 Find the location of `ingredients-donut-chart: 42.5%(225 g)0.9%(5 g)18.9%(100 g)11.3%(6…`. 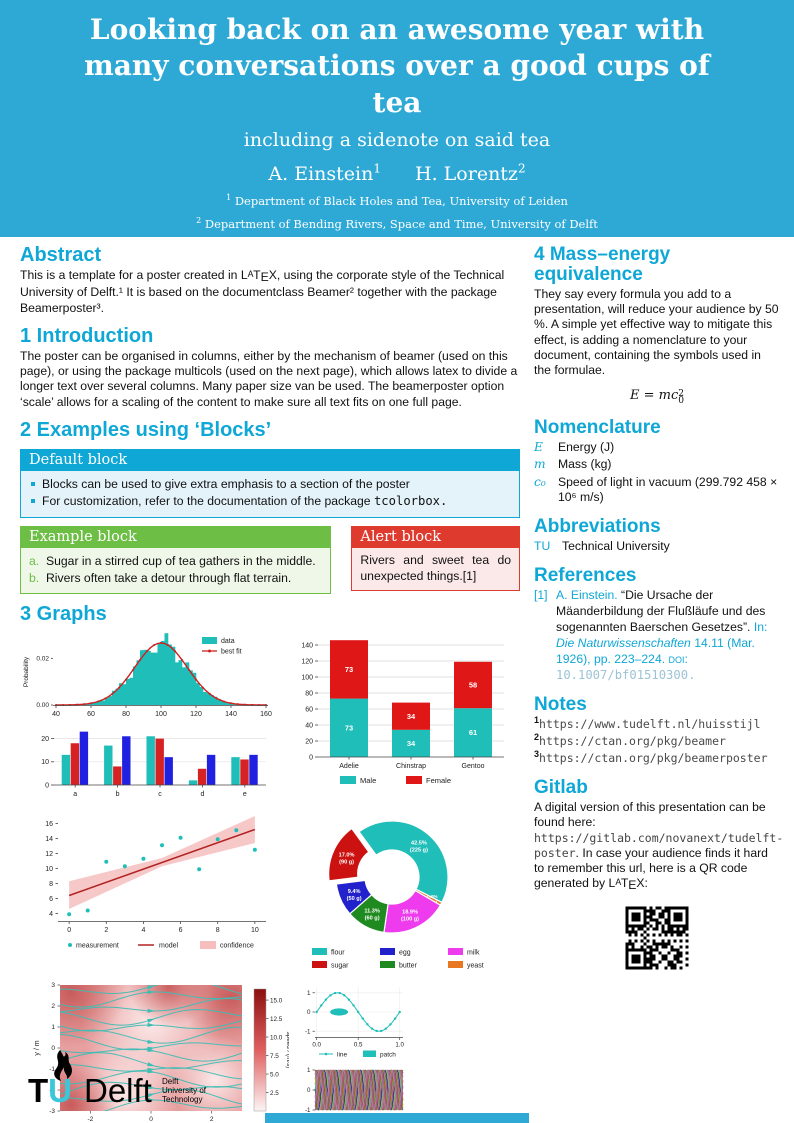

ingredients-donut-chart: 42.5%(225 g)0.9%(5 g)18.9%(100 g)11.3%(6… is located at coordinates (398, 895).